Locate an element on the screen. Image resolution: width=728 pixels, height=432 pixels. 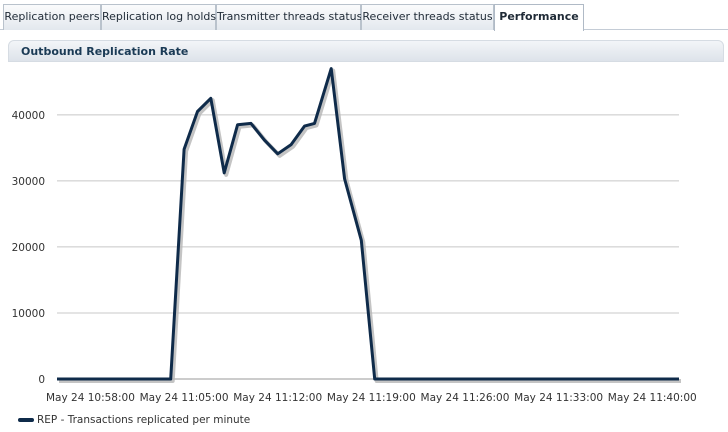
x-tick-label: May 24 11:33:00 is located at coordinates (558, 398).